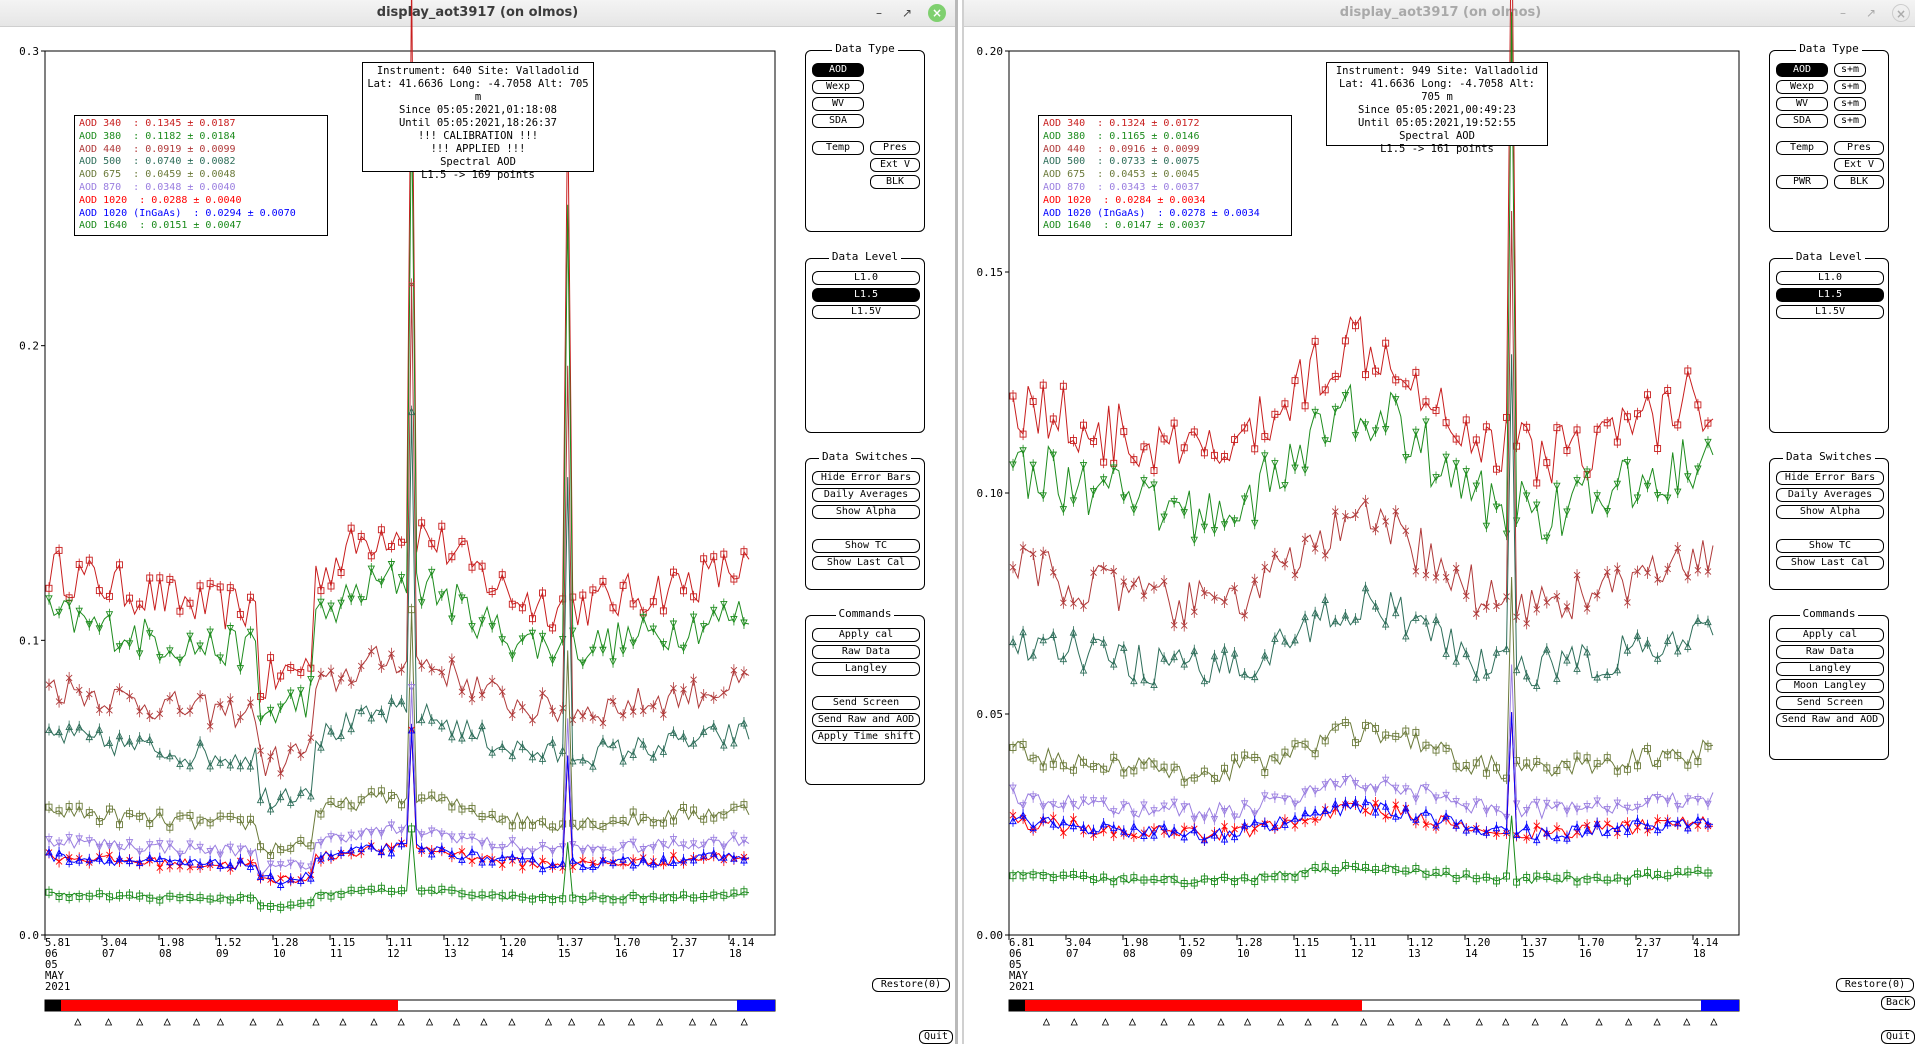 The width and height of the screenshot is (1915, 1044). I want to click on x-tick-airmass: 1.37, so click(570, 943).